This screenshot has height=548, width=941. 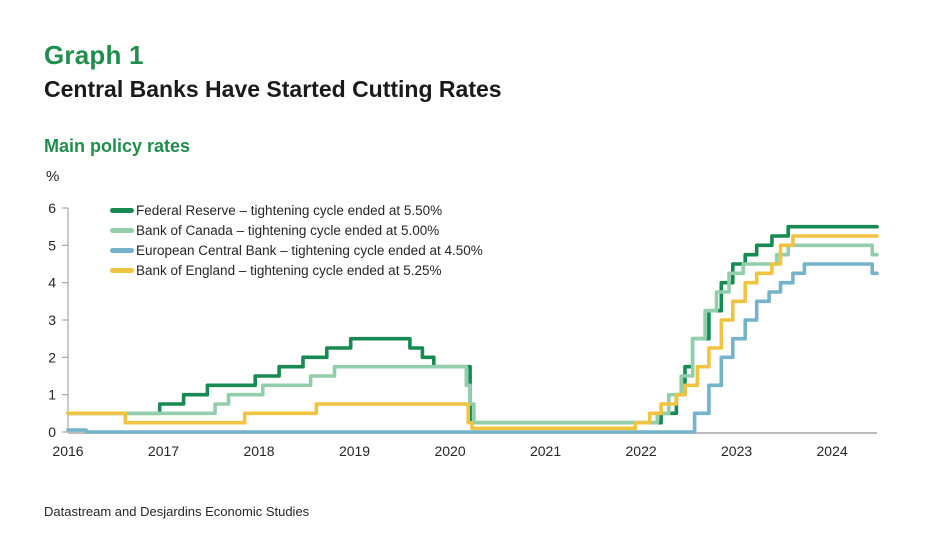 What do you see at coordinates (52, 283) in the screenshot?
I see `y-tick-label: 4` at bounding box center [52, 283].